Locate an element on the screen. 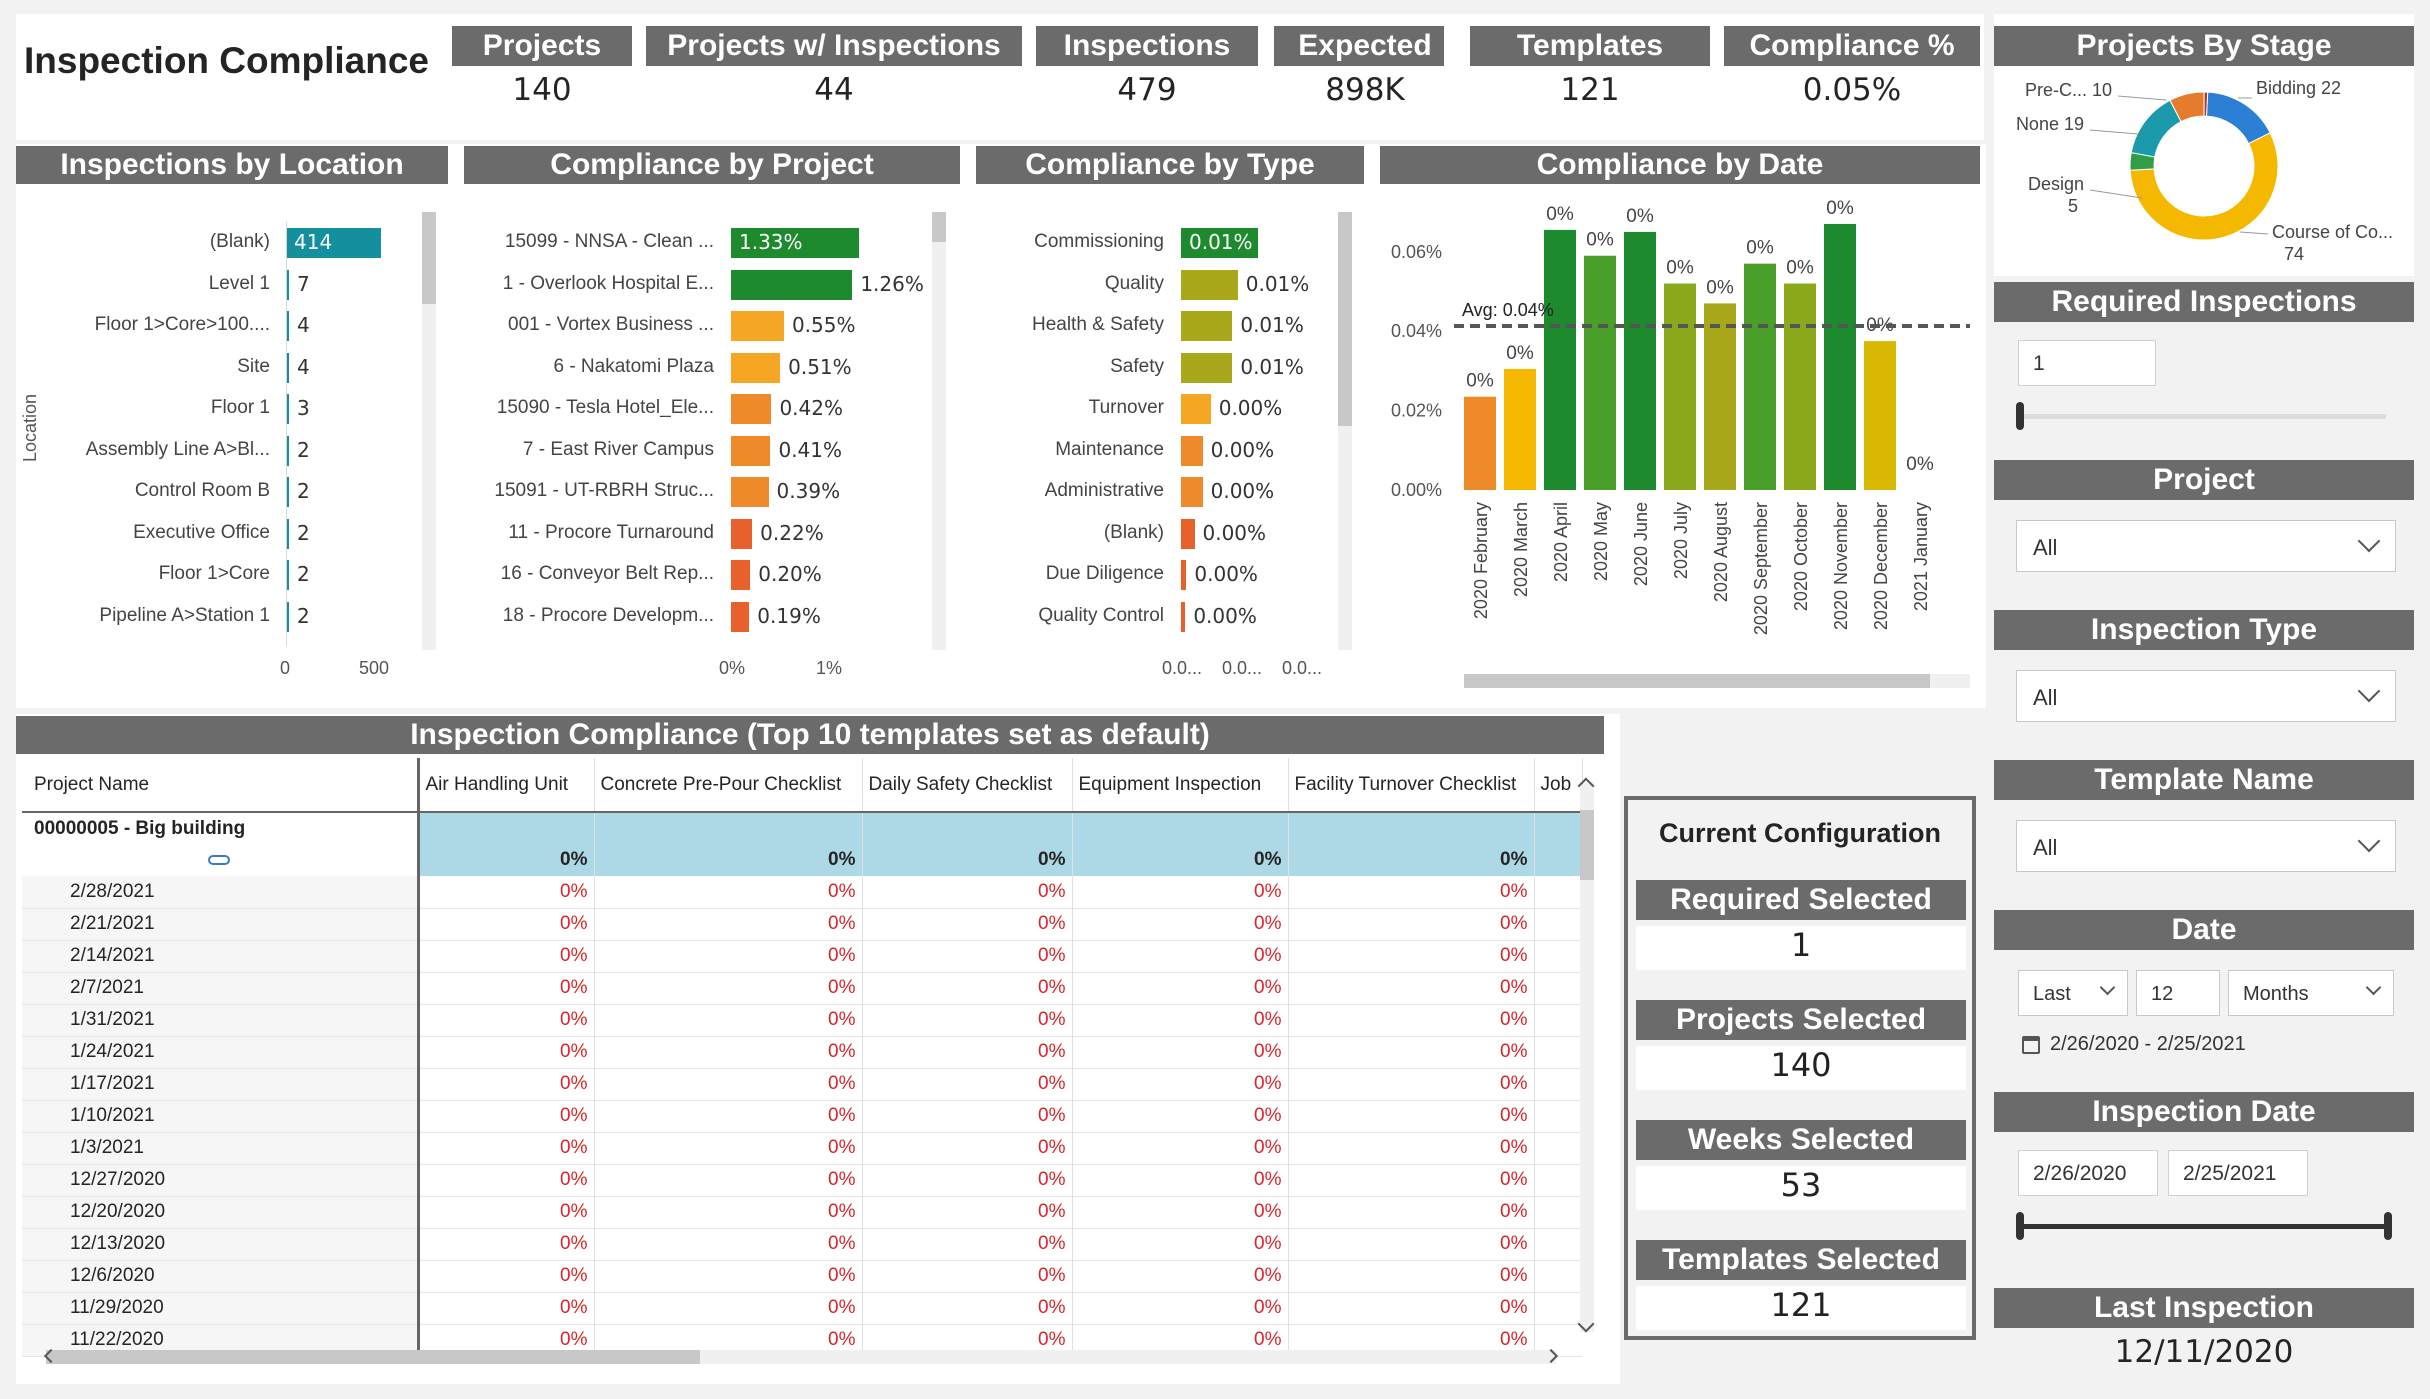  date-scrollbar is located at coordinates (1717, 681).